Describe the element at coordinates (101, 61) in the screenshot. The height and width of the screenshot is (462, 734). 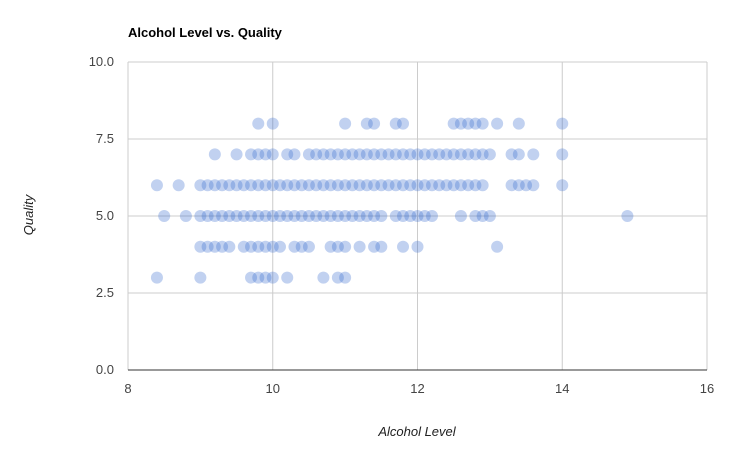
I see `y-tick-label: 10.0` at that location.